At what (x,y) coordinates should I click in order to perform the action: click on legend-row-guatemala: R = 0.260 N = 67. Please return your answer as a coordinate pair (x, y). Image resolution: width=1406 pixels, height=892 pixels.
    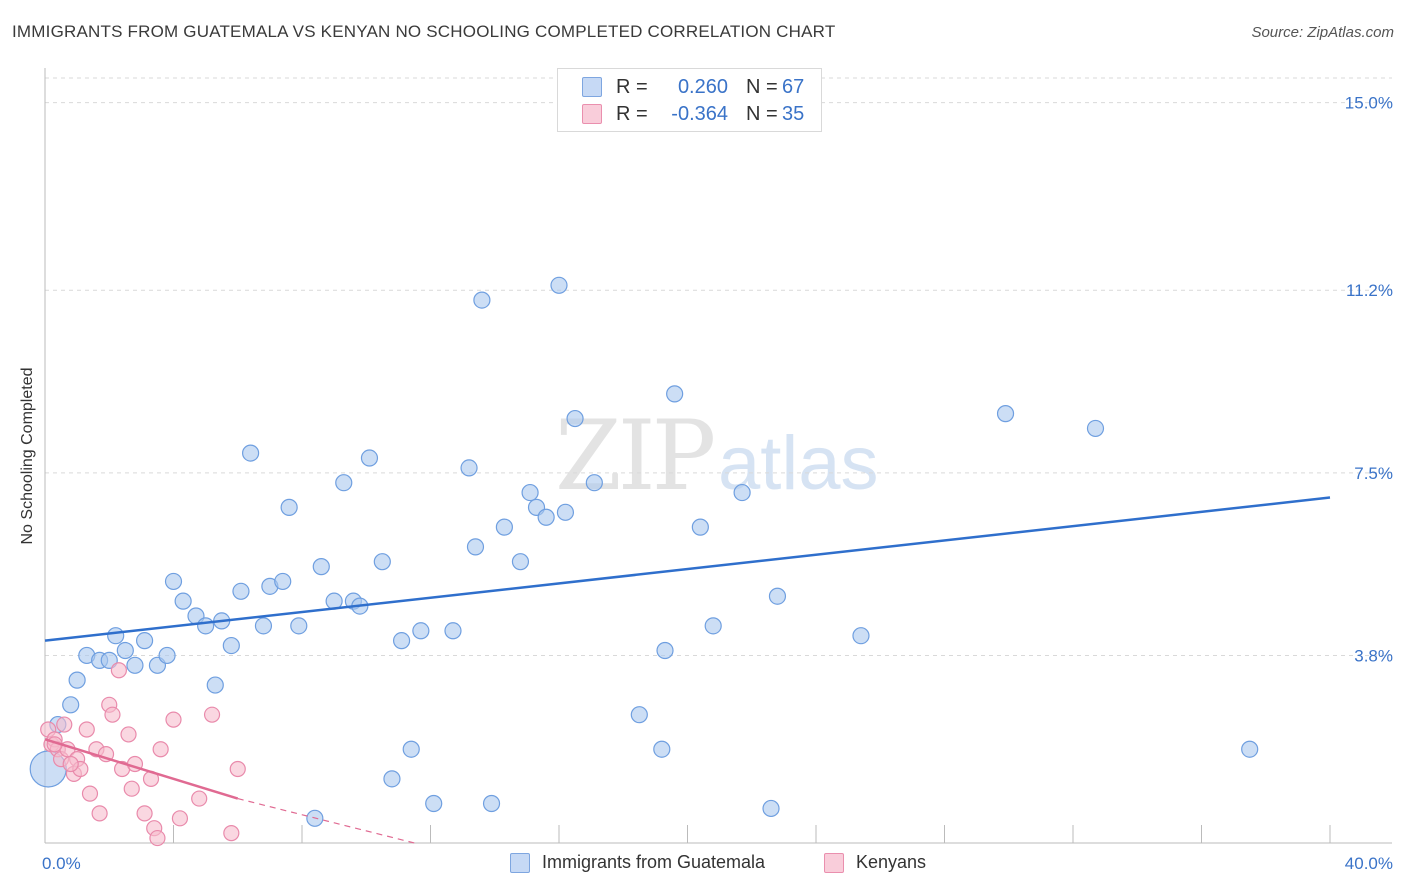
    Looking at the image, I should click on (681, 87).